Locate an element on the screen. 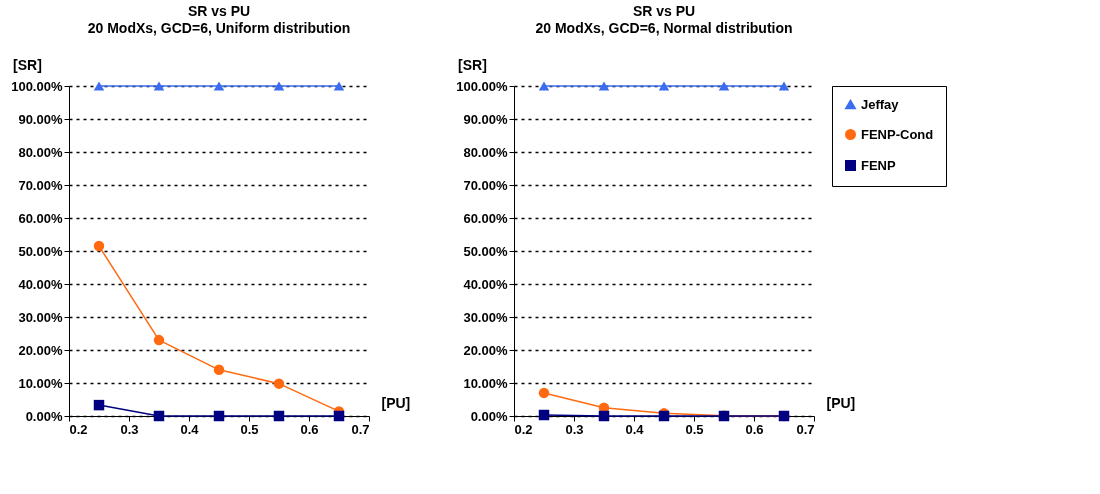 Image resolution: width=1100 pixels, height=494 pixels. legend-label: FENP-Cond is located at coordinates (897, 134).